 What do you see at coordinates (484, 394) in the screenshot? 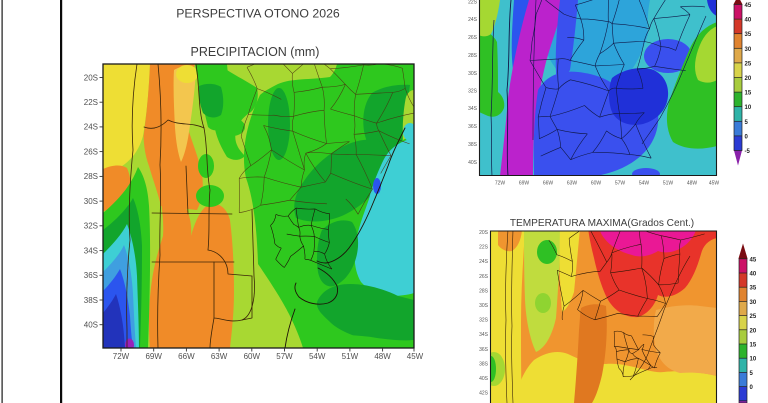
I see `svg-text: 42S` at bounding box center [484, 394].